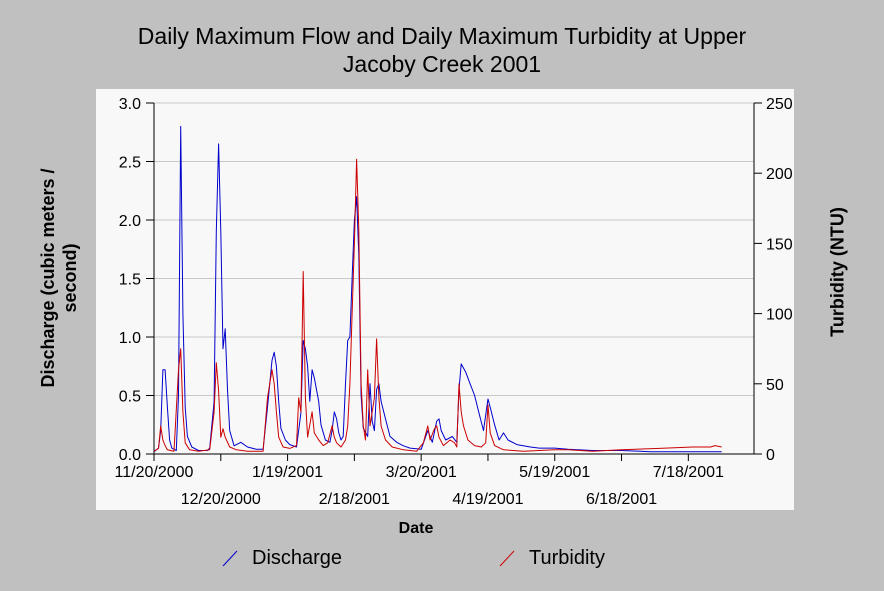 The image size is (884, 591). What do you see at coordinates (130, 455) in the screenshot?
I see `y-left-tick-label-0: 0.0` at bounding box center [130, 455].